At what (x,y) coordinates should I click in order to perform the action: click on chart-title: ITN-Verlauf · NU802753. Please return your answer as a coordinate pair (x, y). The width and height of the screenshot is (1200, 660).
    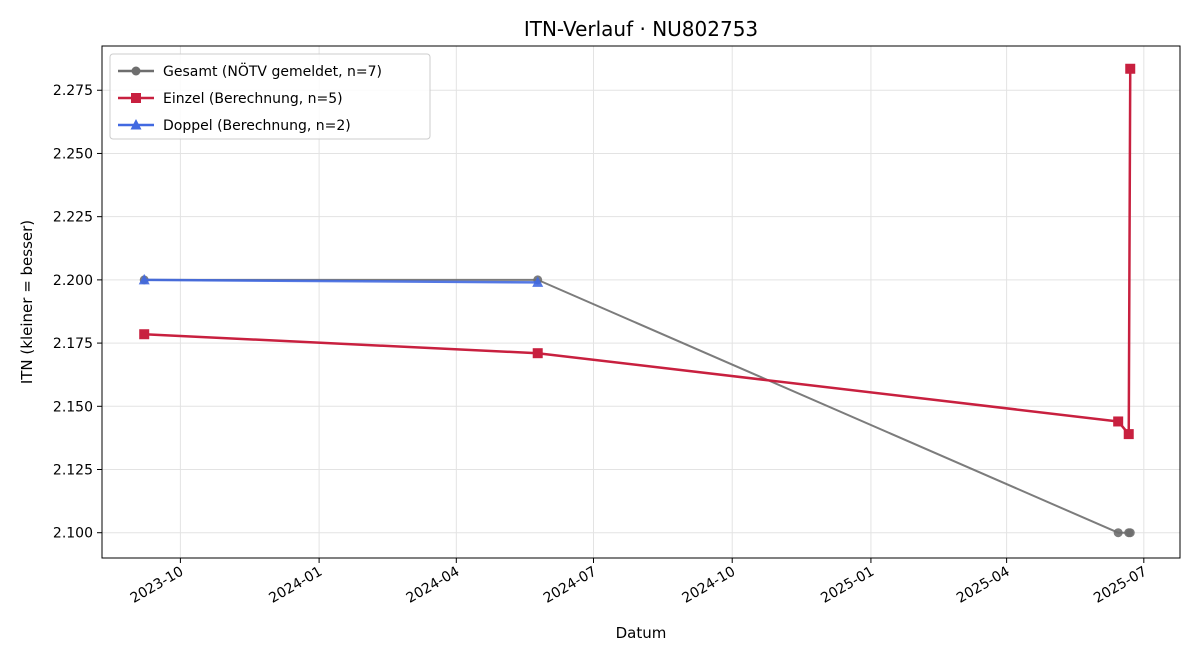
    Looking at the image, I should click on (641, 29).